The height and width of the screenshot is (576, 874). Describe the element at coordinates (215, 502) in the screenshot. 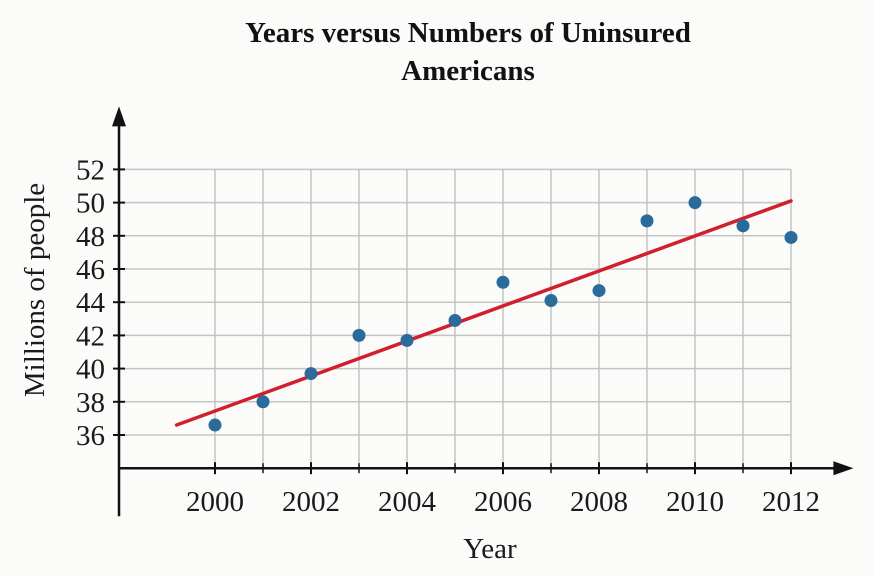

I see `x-tick-label: 2000` at that location.